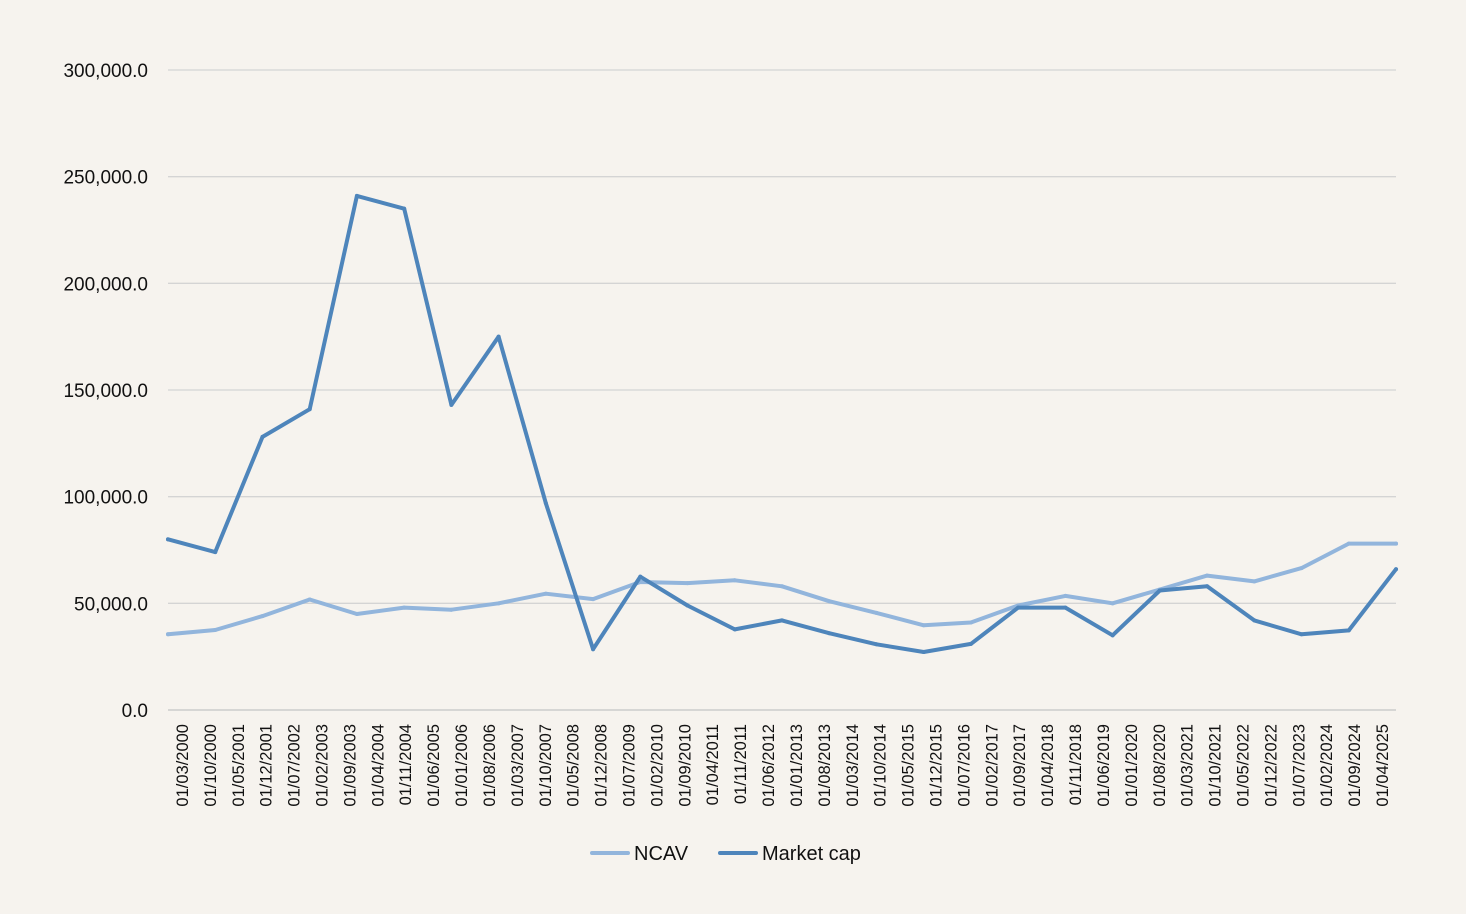 This screenshot has width=1466, height=914. I want to click on x-tick-label: 01/09/2003, so click(350, 765).